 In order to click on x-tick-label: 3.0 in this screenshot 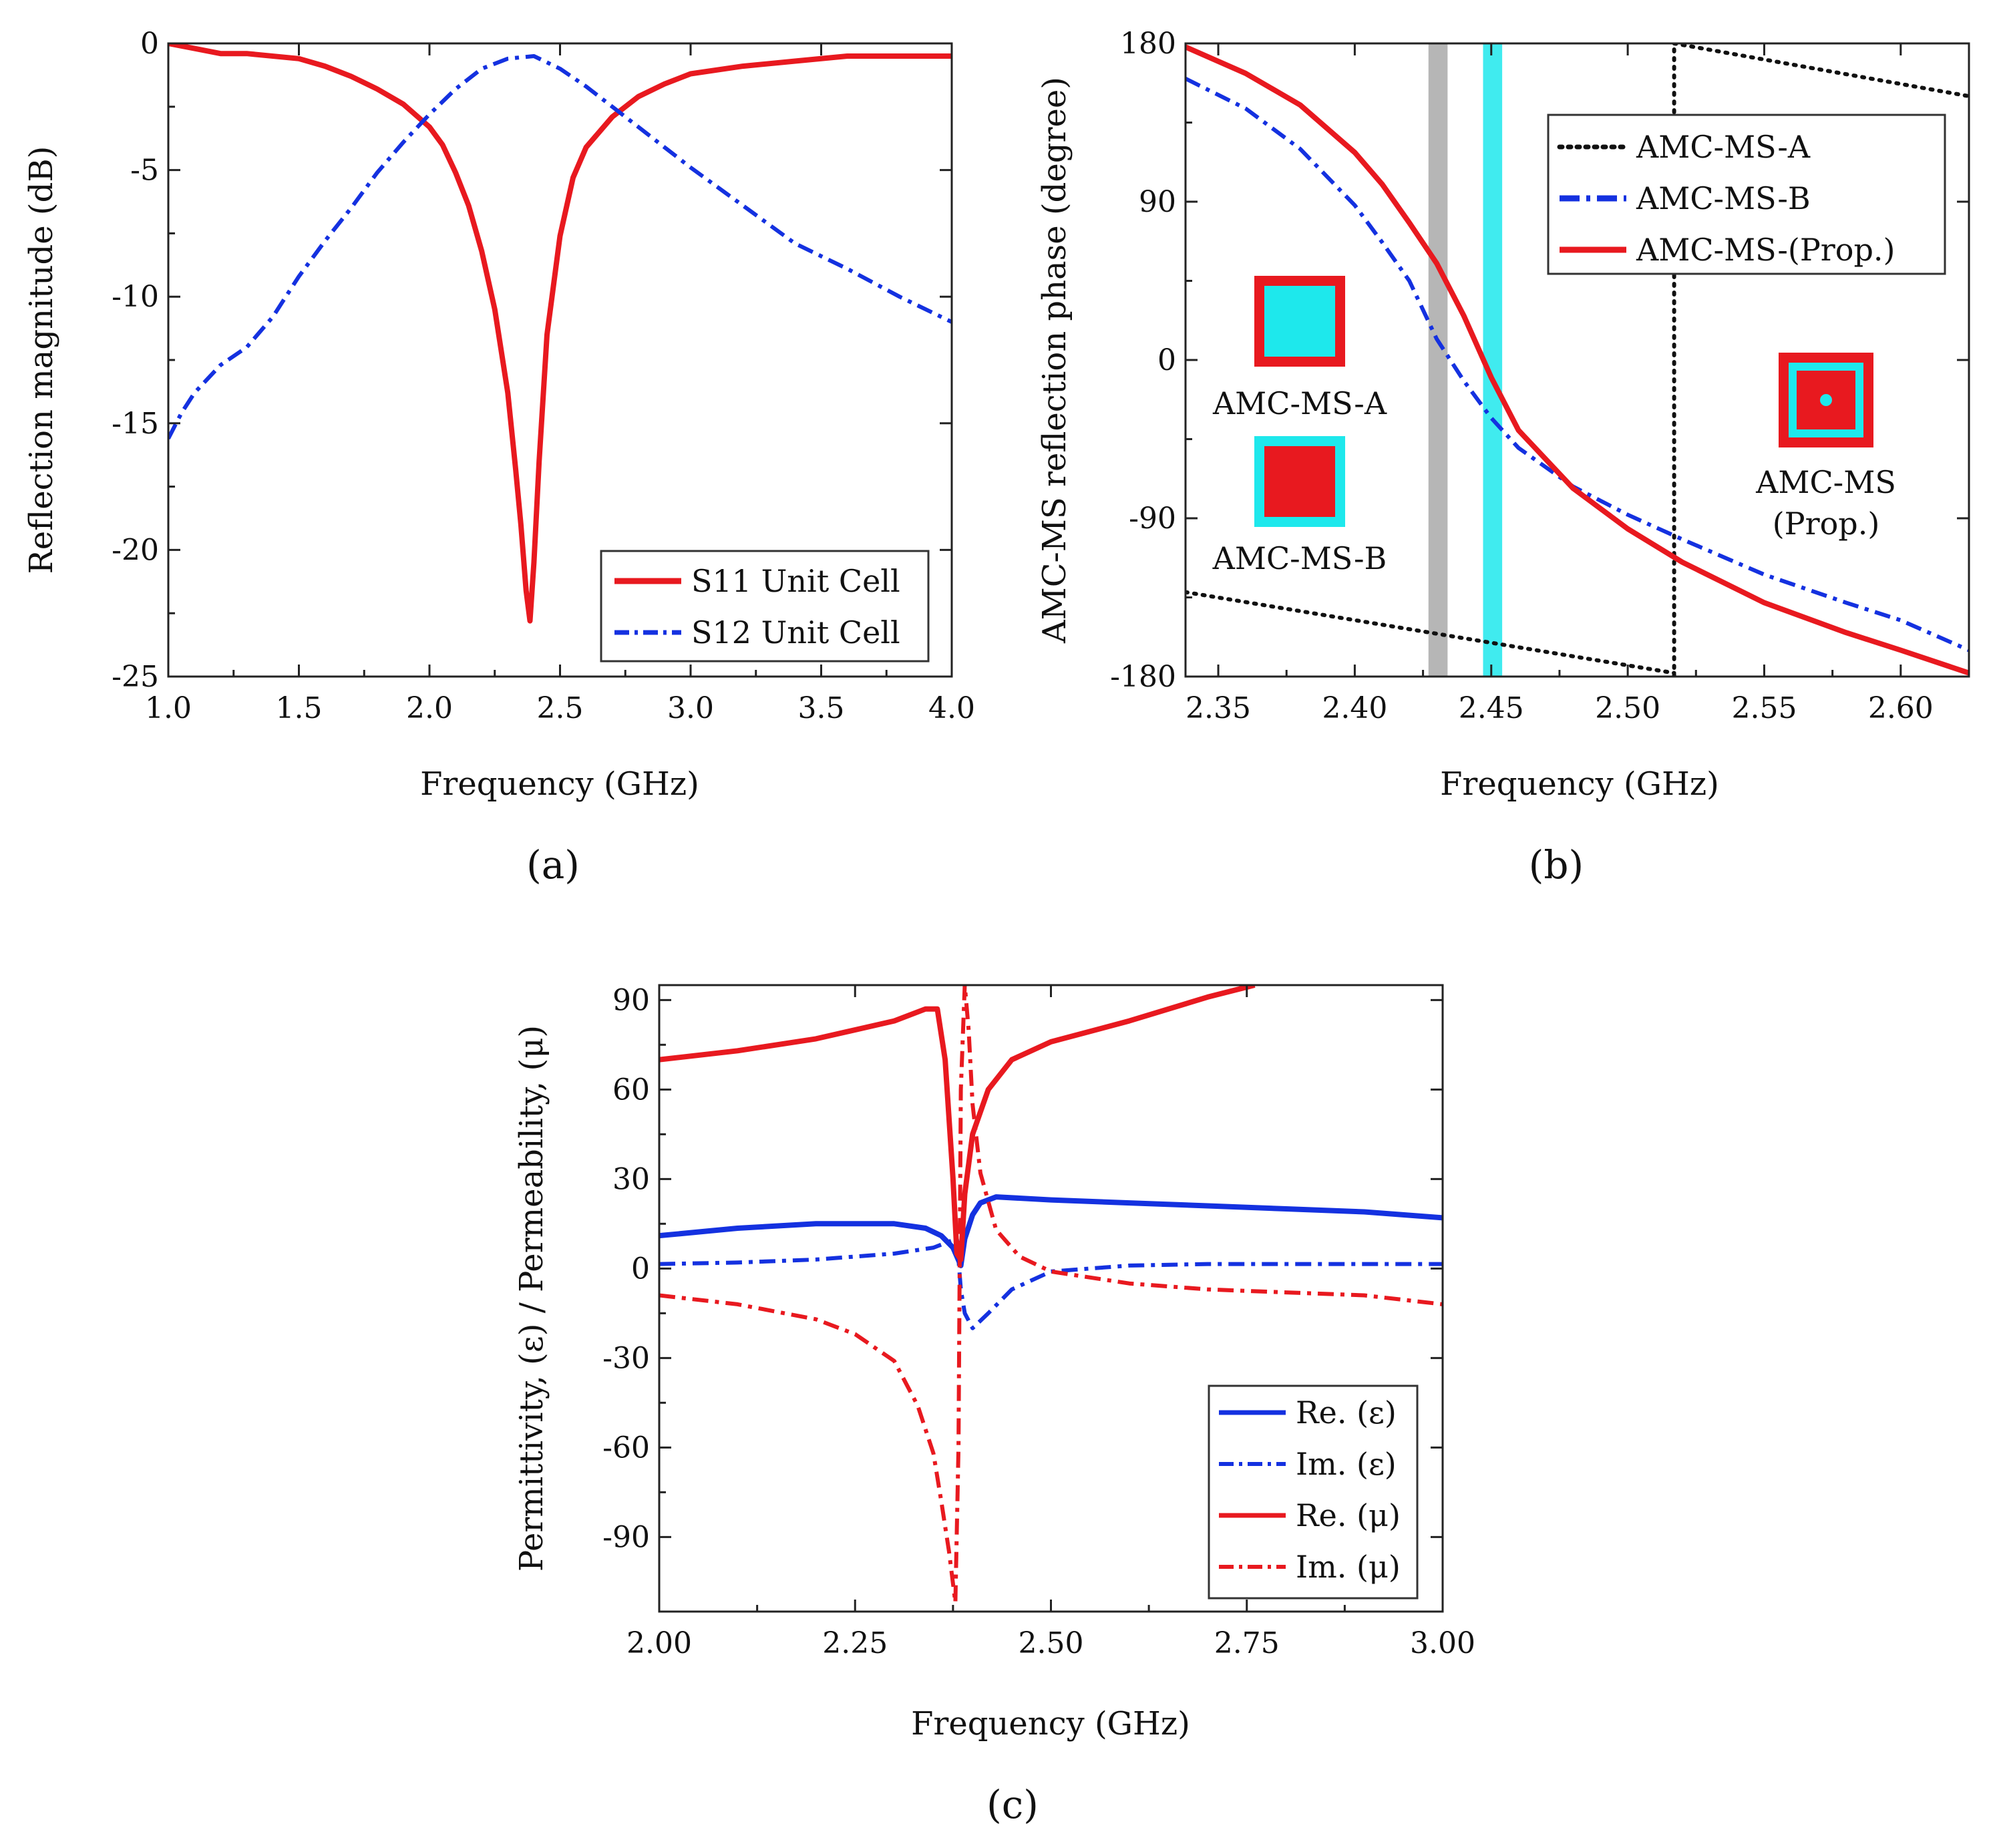, I will do `click(690, 708)`.